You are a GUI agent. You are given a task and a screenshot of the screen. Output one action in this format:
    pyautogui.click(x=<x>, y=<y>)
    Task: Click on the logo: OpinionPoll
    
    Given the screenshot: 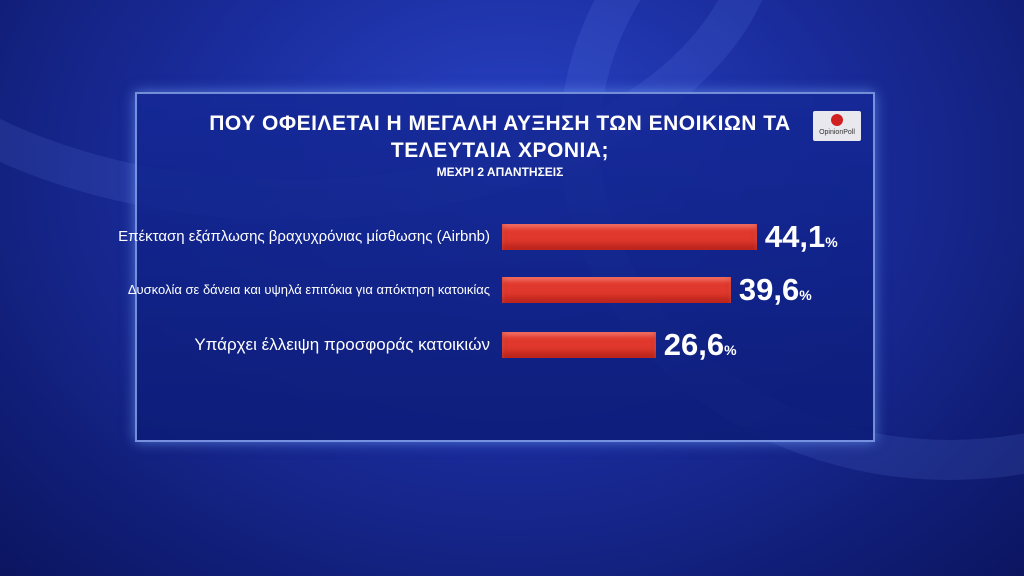 What is the action you would take?
    pyautogui.click(x=837, y=126)
    